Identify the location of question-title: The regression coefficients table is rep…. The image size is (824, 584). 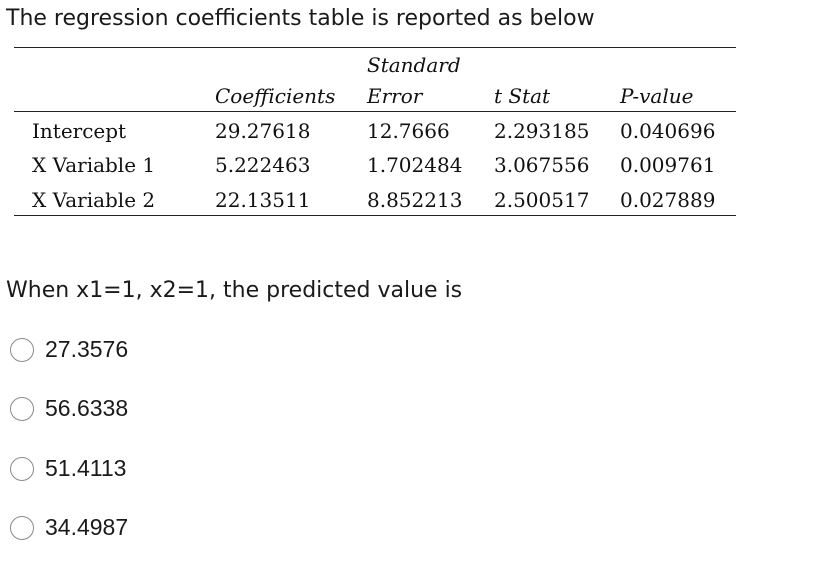
(300, 18).